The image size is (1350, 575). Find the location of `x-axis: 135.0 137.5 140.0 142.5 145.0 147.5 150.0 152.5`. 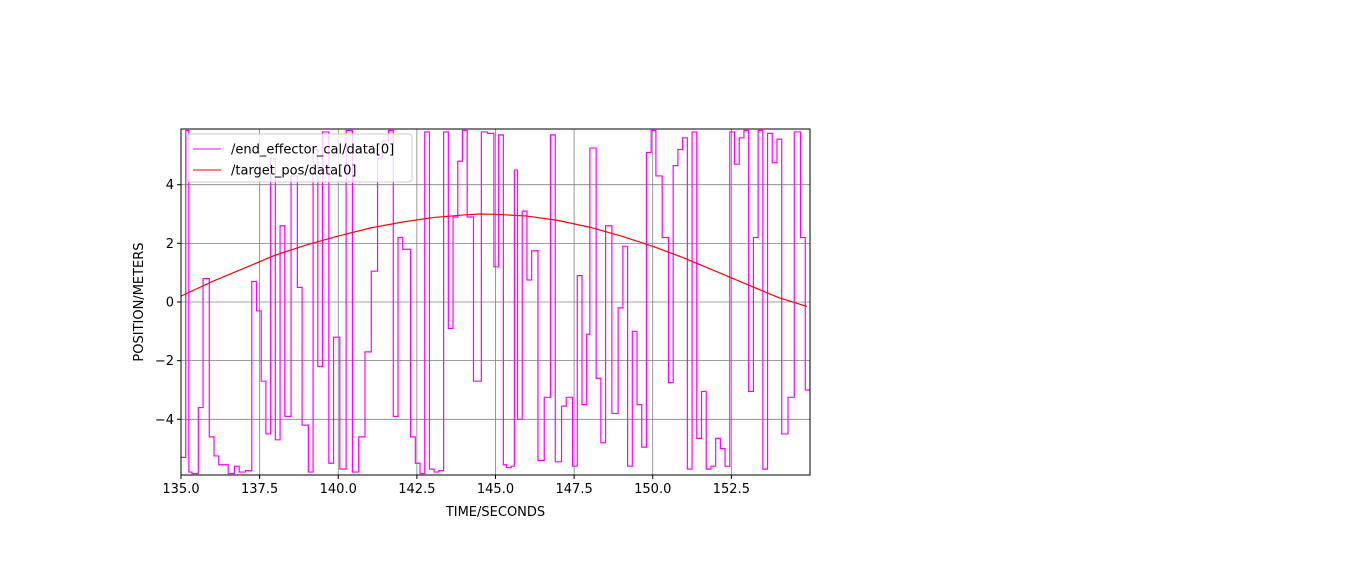

x-axis: 135.0 137.5 140.0 142.5 145.0 147.5 150.0 152.5 is located at coordinates (456, 486).